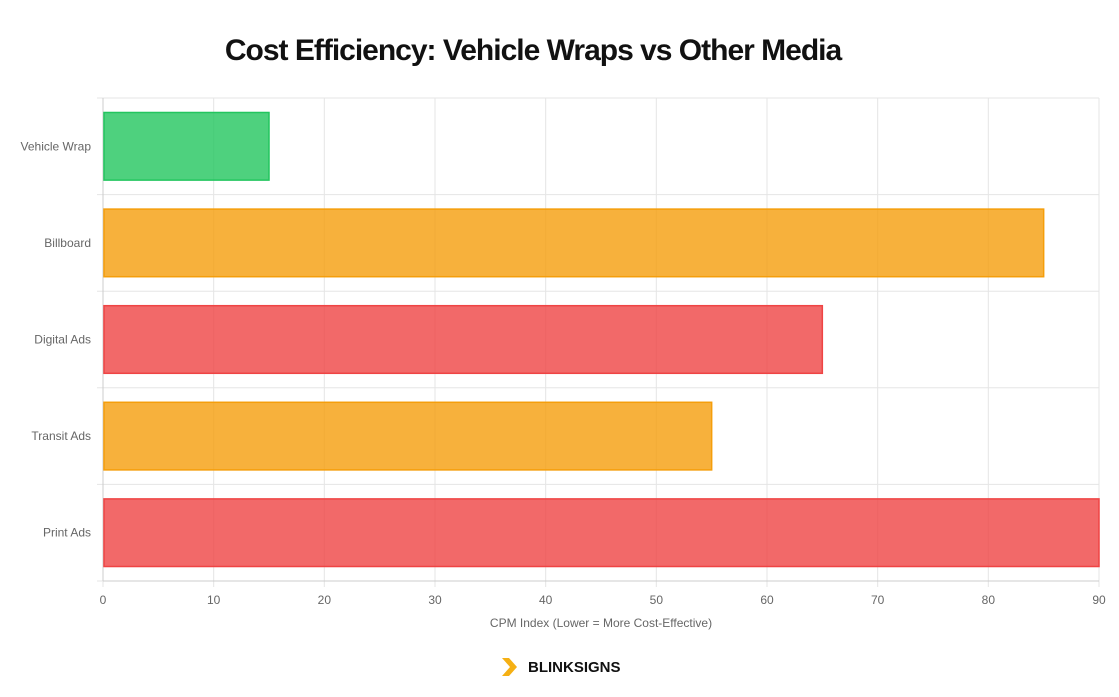  Describe the element at coordinates (56, 146) in the screenshot. I see `y-category-label: Vehicle Wrap` at that location.